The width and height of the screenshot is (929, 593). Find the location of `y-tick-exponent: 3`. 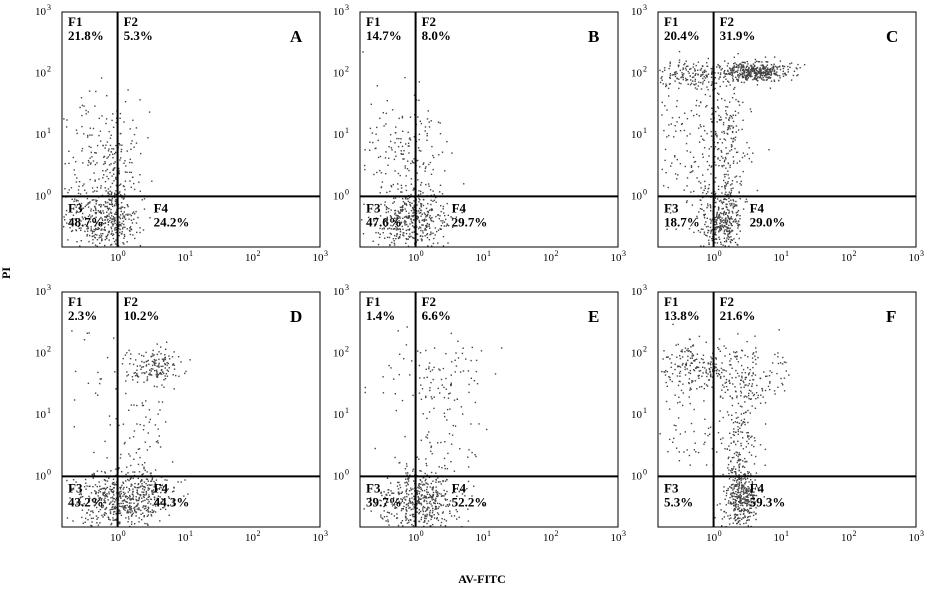

y-tick-exponent: 3 is located at coordinates (49, 7).